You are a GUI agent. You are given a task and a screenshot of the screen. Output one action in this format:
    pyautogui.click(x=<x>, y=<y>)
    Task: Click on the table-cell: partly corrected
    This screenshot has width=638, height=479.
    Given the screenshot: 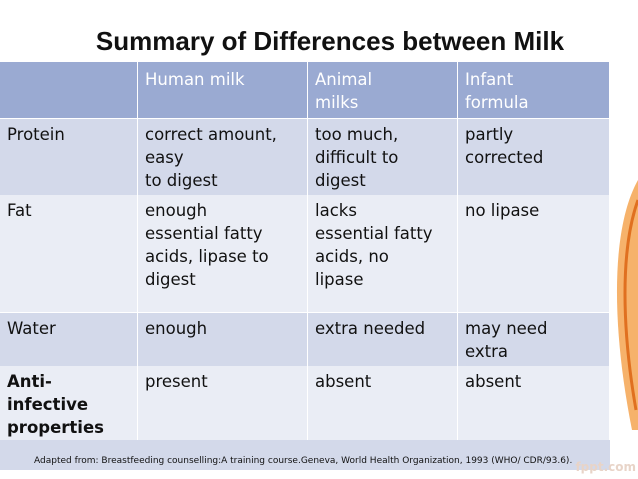 What is the action you would take?
    pyautogui.click(x=534, y=157)
    